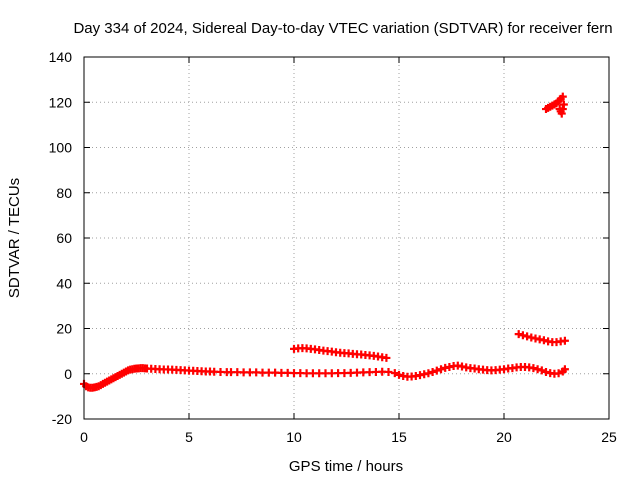 This screenshot has width=640, height=480. I want to click on y-tick-label: 80, so click(64, 193).